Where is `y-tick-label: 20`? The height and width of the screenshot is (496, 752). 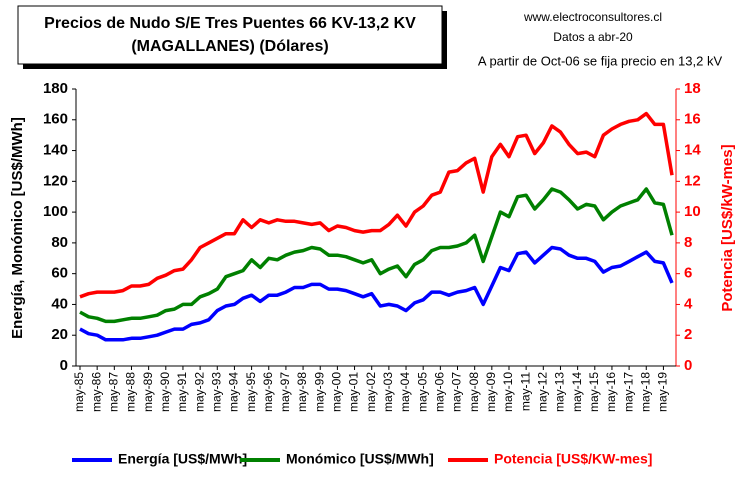
y-tick-label: 20 is located at coordinates (59, 334).